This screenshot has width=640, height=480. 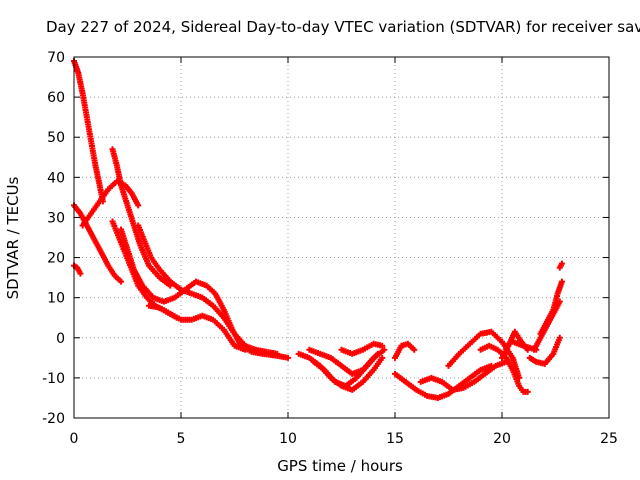 I want to click on y-tick-label: 40, so click(x=56, y=178).